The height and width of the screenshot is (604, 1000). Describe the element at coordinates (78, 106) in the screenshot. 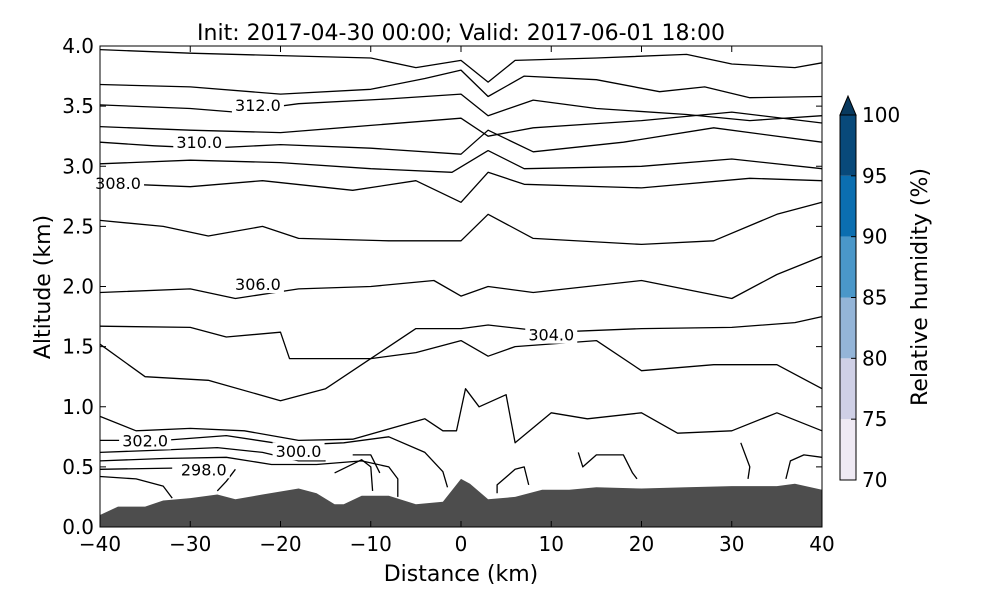

I see `y-tick-label: 3.5` at that location.